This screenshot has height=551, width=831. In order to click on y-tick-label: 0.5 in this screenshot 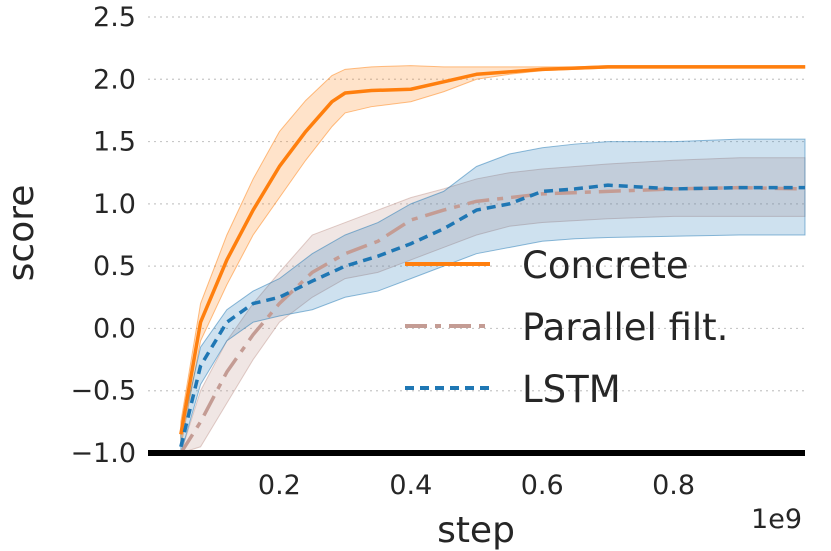, I will do `click(114, 266)`.